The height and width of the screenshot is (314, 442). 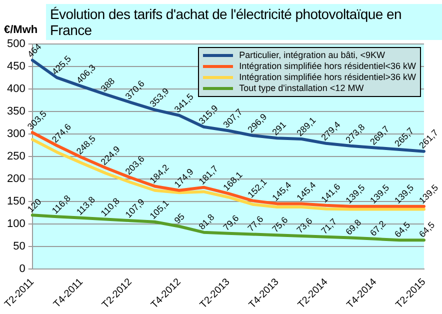 What do you see at coordinates (16, 224) in the screenshot?
I see `y-tick-label: 100` at bounding box center [16, 224].